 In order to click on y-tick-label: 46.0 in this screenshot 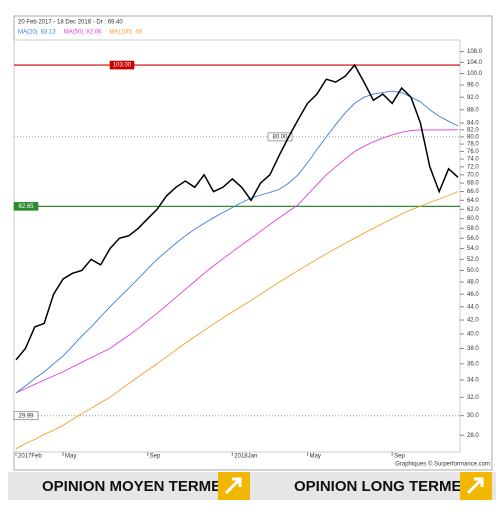, I will do `click(473, 295)`.